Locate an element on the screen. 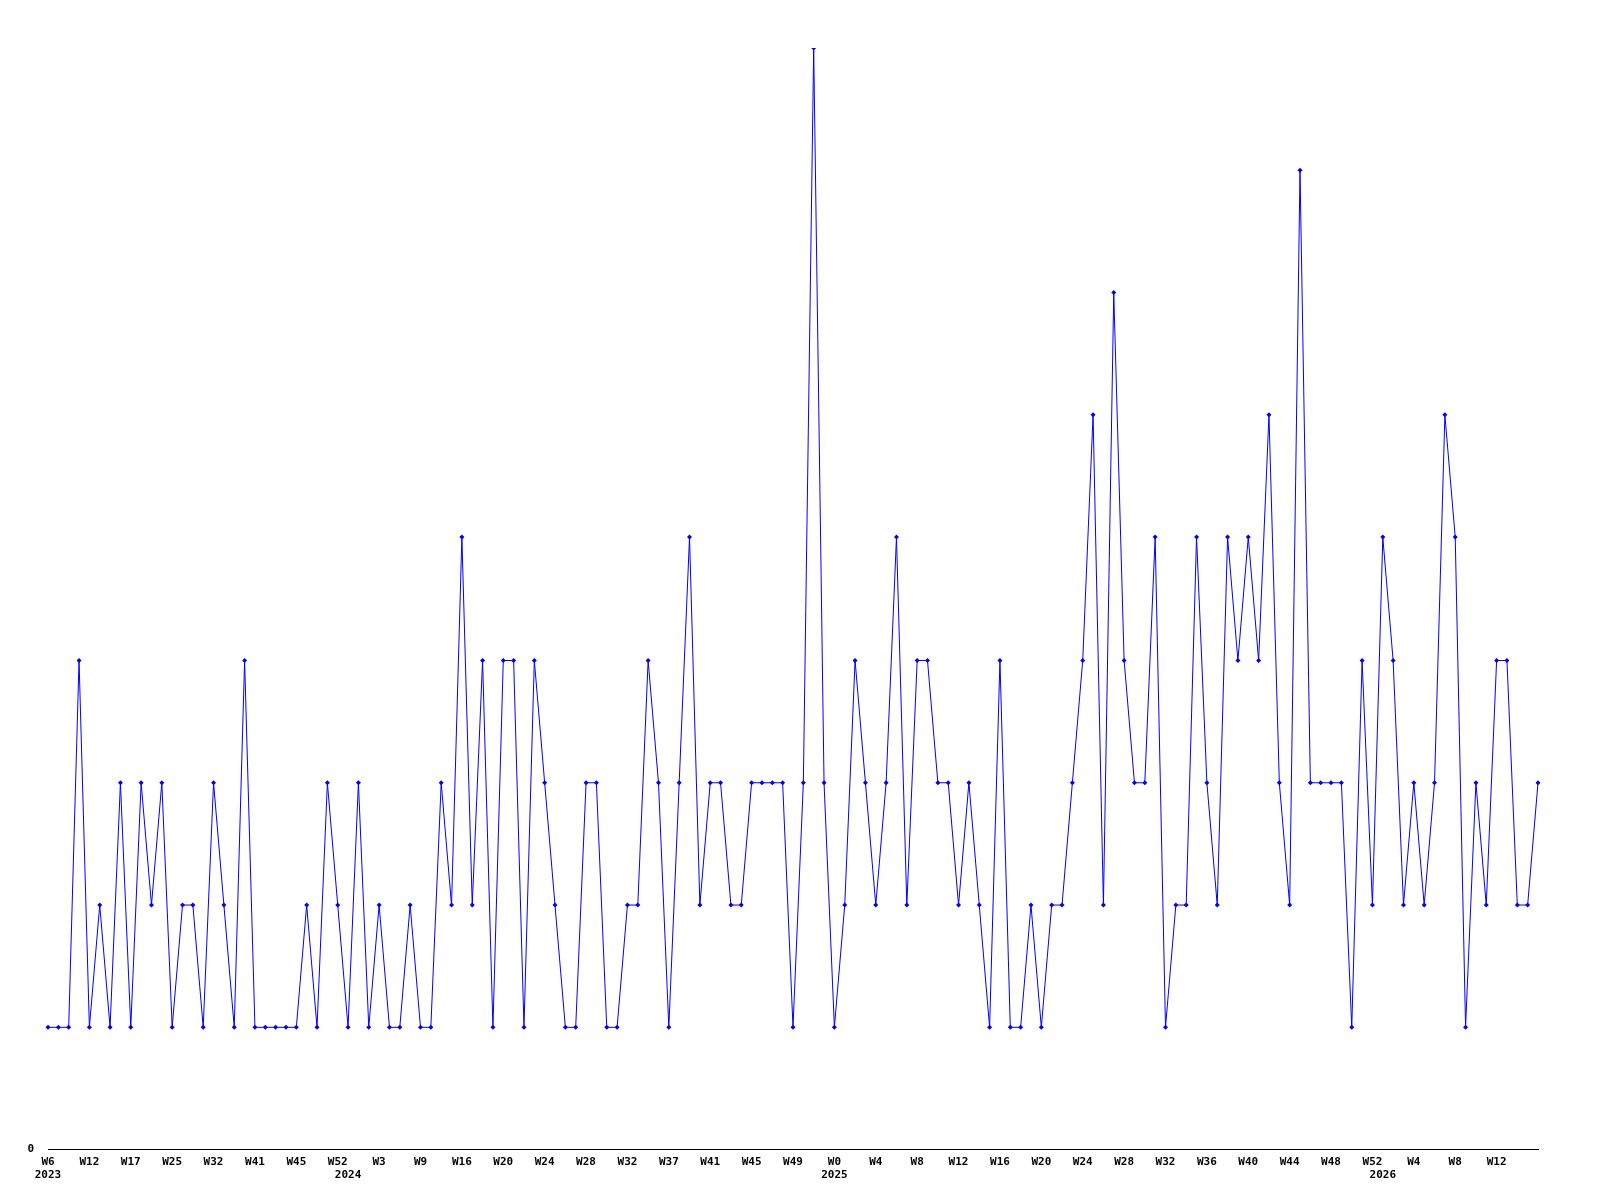 The height and width of the screenshot is (1200, 1600). x-tick-label: W25 is located at coordinates (172, 1162).